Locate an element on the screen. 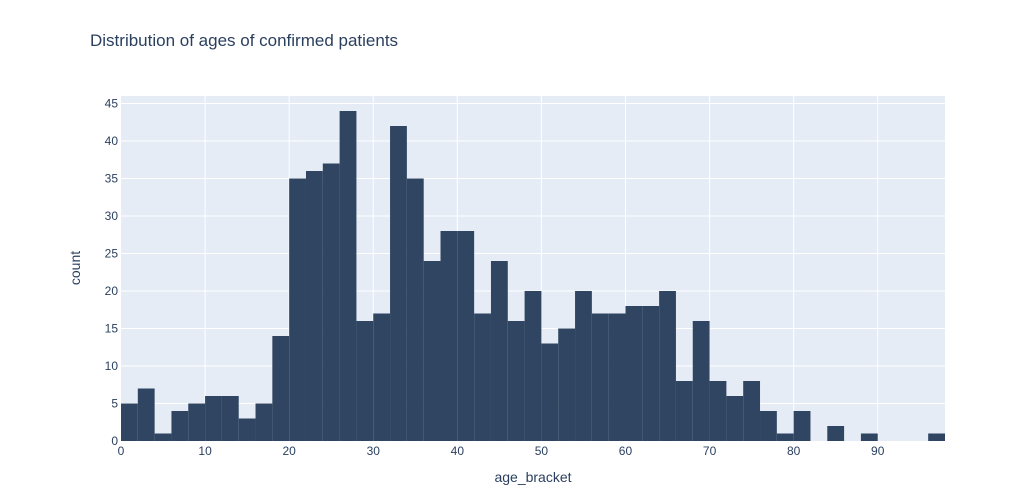 This screenshot has height=493, width=1025. y-tick-label: 40 is located at coordinates (112, 141).